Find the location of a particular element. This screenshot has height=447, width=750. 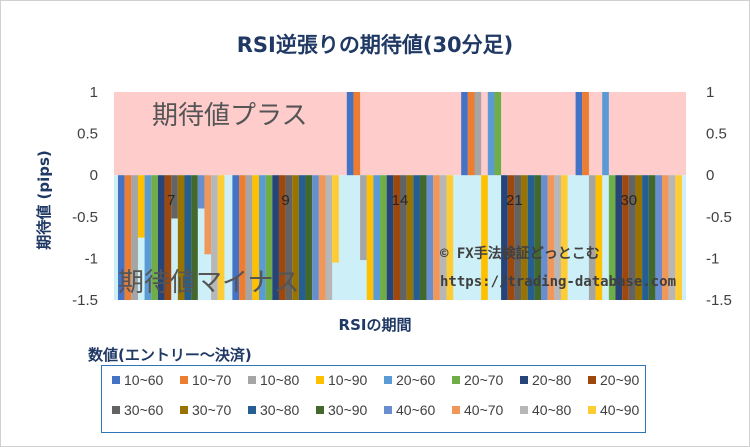

y-tick-label: 1 is located at coordinates (94, 92).